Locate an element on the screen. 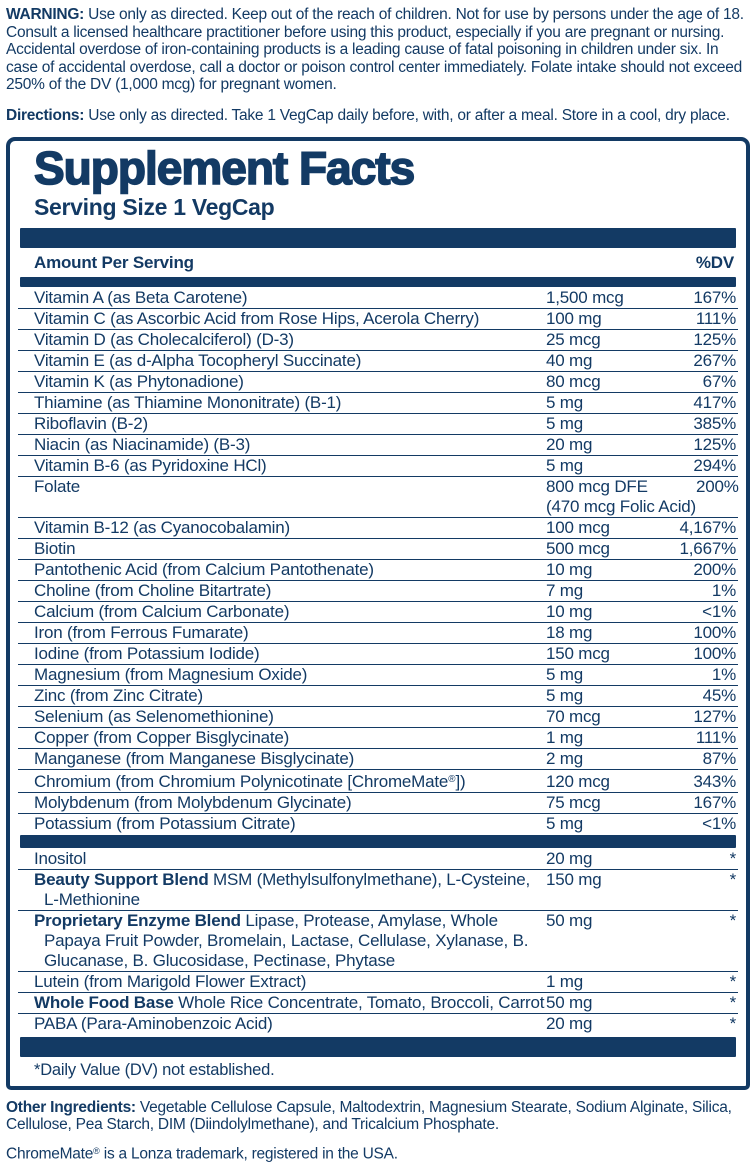 Image resolution: width=755 pixels, height=1163 pixels. row-amount: 40 mg is located at coordinates (569, 360).